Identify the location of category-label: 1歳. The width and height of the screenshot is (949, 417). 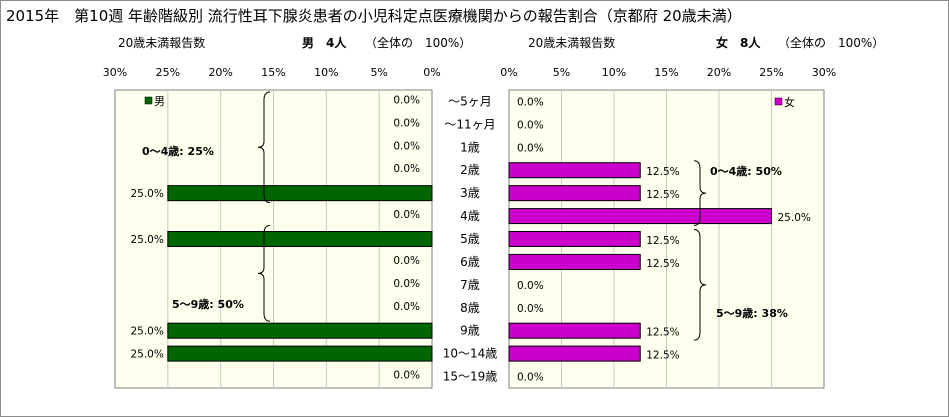
(470, 147).